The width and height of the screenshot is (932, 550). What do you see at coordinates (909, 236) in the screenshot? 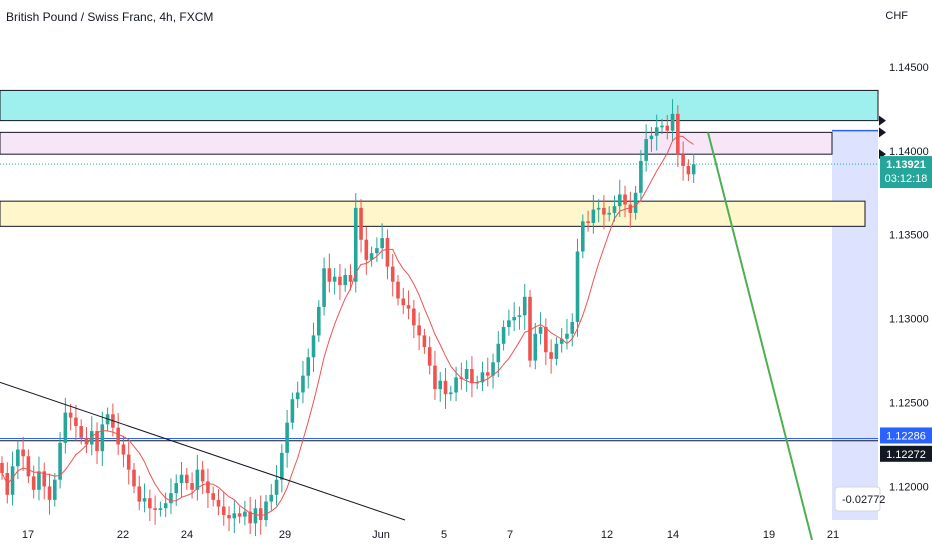
I see `y-tick-label: 1.13500` at bounding box center [909, 236].